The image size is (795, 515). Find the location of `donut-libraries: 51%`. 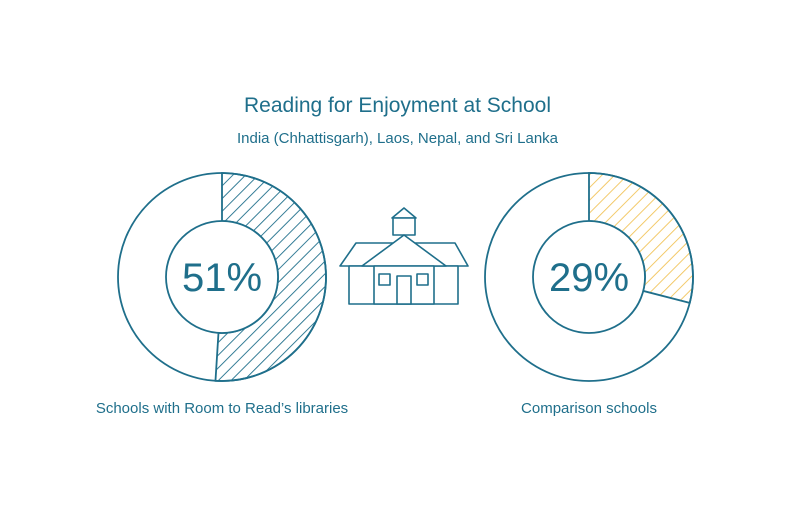

donut-libraries: 51% is located at coordinates (222, 277).